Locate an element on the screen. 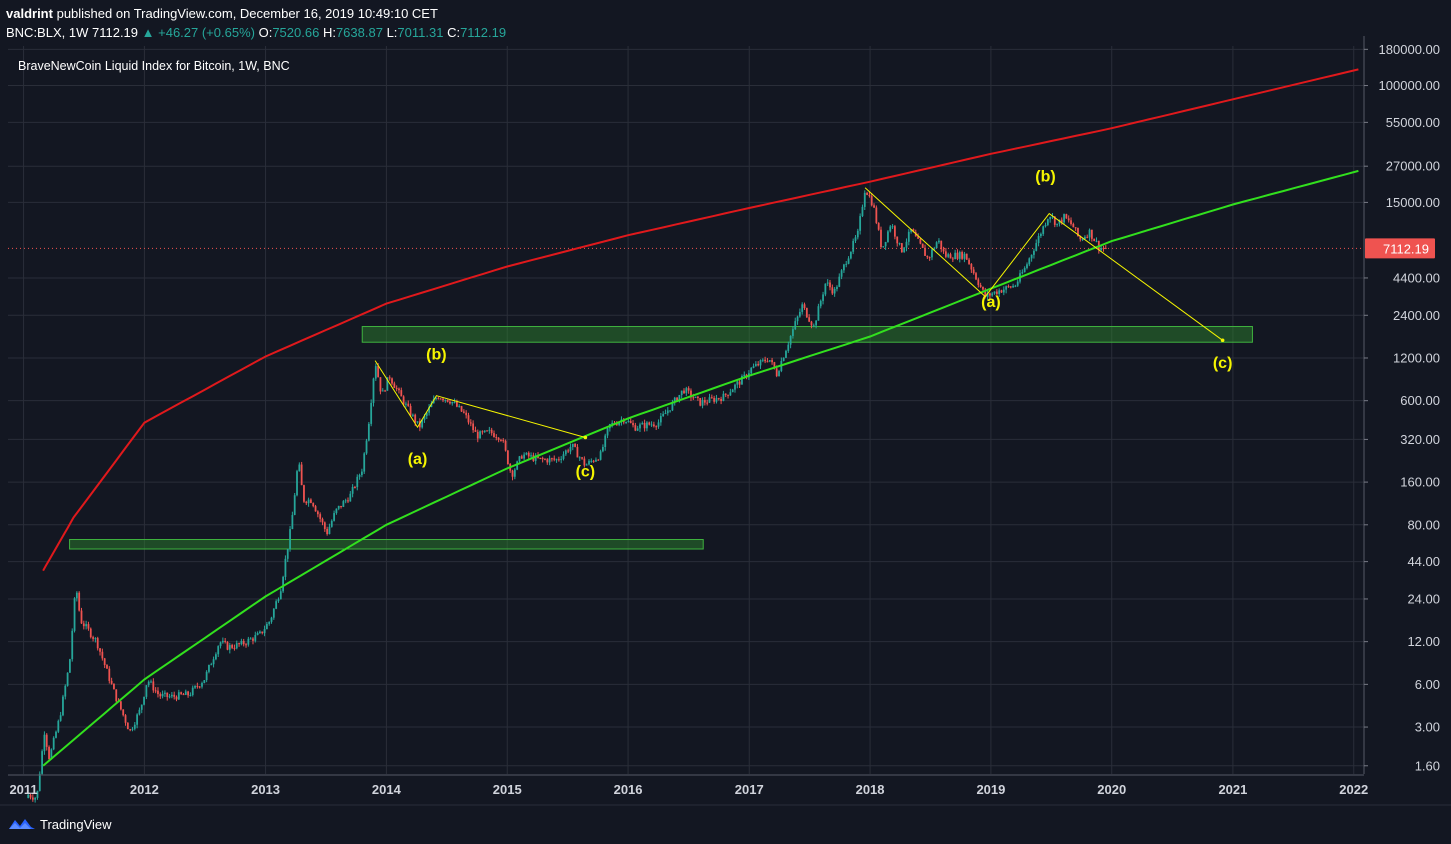 This screenshot has width=1451, height=844. wave-label: (c) is located at coordinates (586, 472).